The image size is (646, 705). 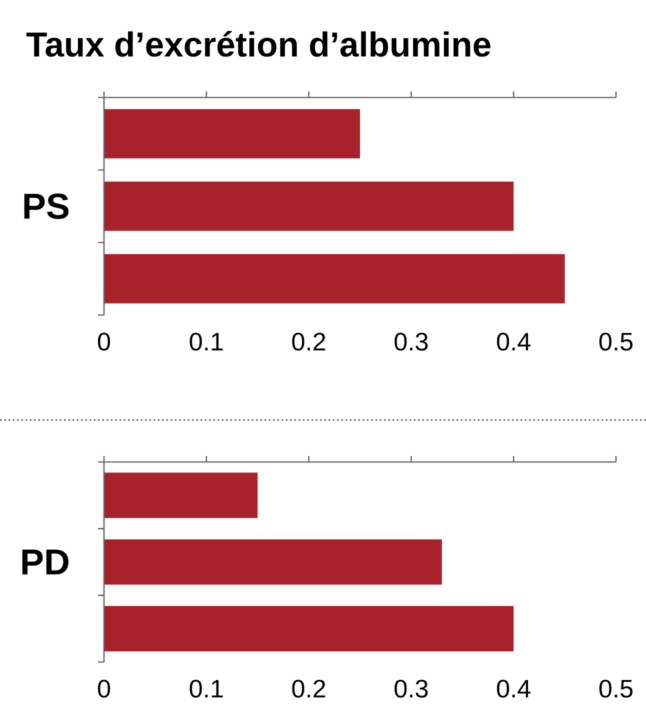 What do you see at coordinates (258, 44) in the screenshot?
I see `chart-title: Taux d’excrétion d’albumine` at bounding box center [258, 44].